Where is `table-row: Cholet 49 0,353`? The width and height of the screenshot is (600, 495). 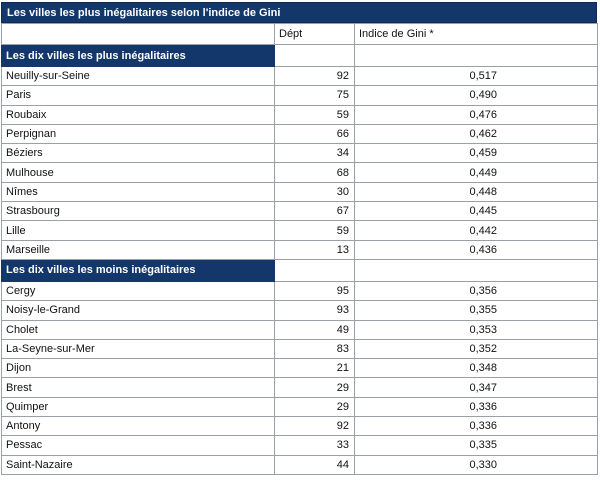 table-row: Cholet 49 0,353 is located at coordinates (299, 329).